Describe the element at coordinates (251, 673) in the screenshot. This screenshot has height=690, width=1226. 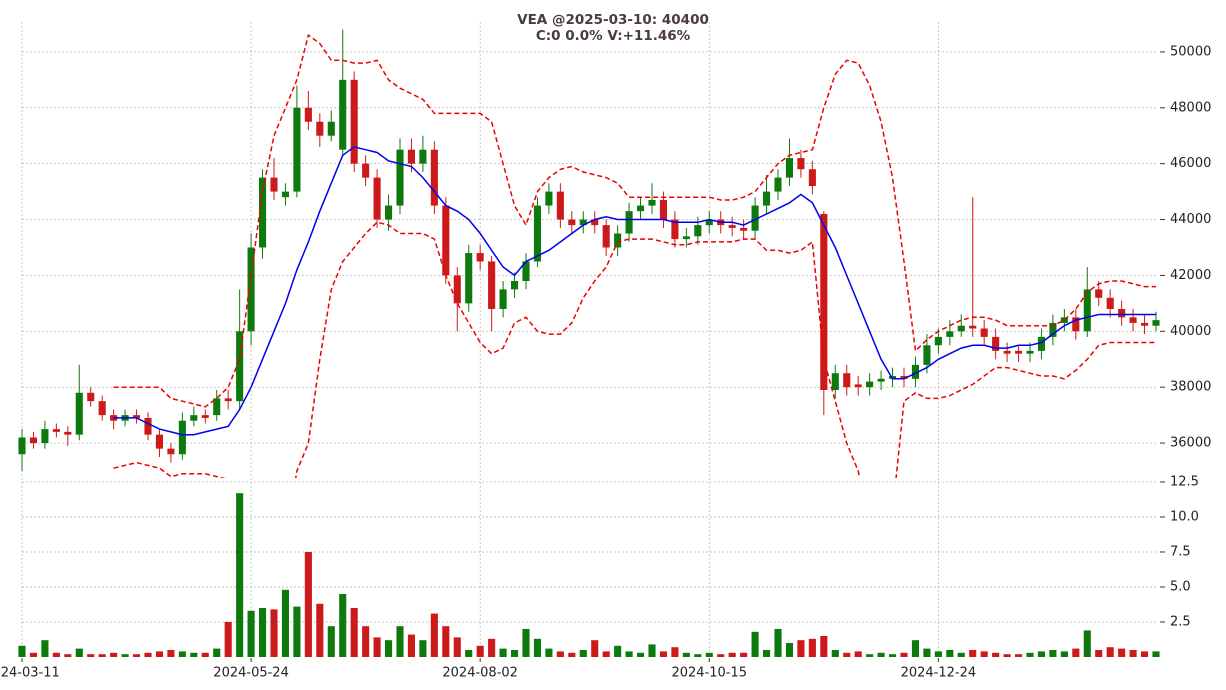
I see `x-tick-label: 2024-05-24` at that location.